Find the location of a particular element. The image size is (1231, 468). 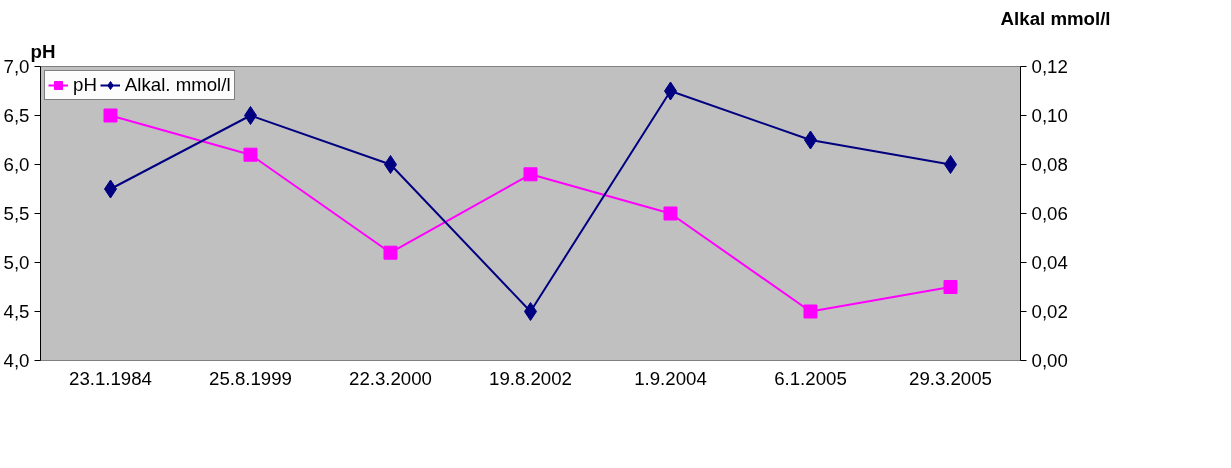

legend-label: pH is located at coordinates (85, 85).